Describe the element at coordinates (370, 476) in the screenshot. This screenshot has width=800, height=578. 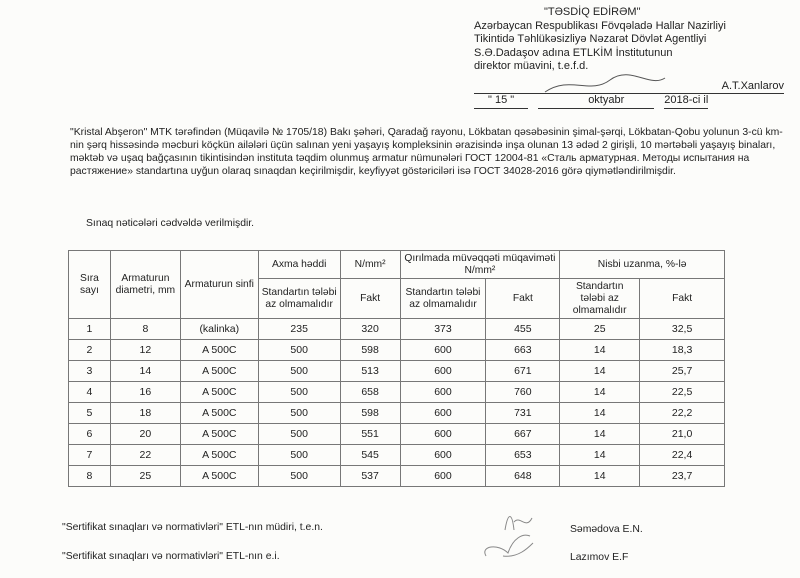
I see `table-cell: 537` at that location.